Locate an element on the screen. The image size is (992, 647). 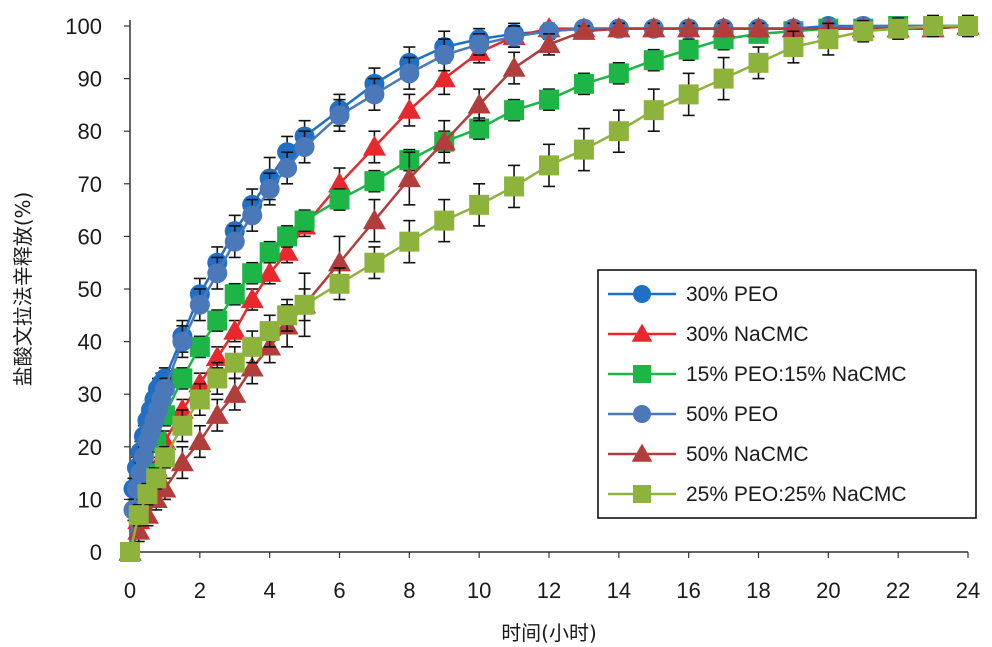
y-tick-label: 0 is located at coordinates (96, 552).